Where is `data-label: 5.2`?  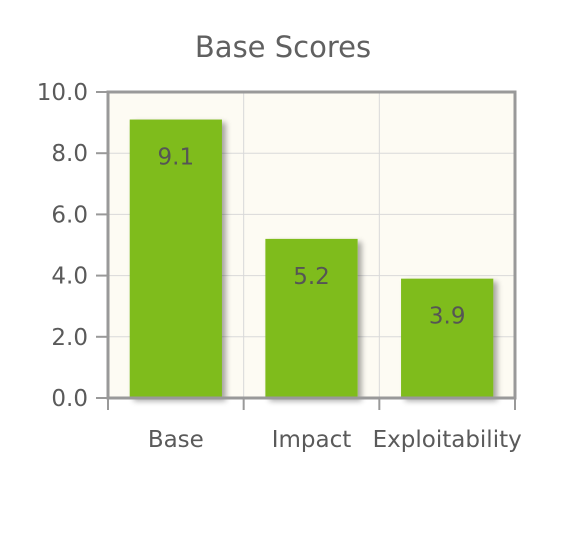 data-label: 5.2 is located at coordinates (311, 277).